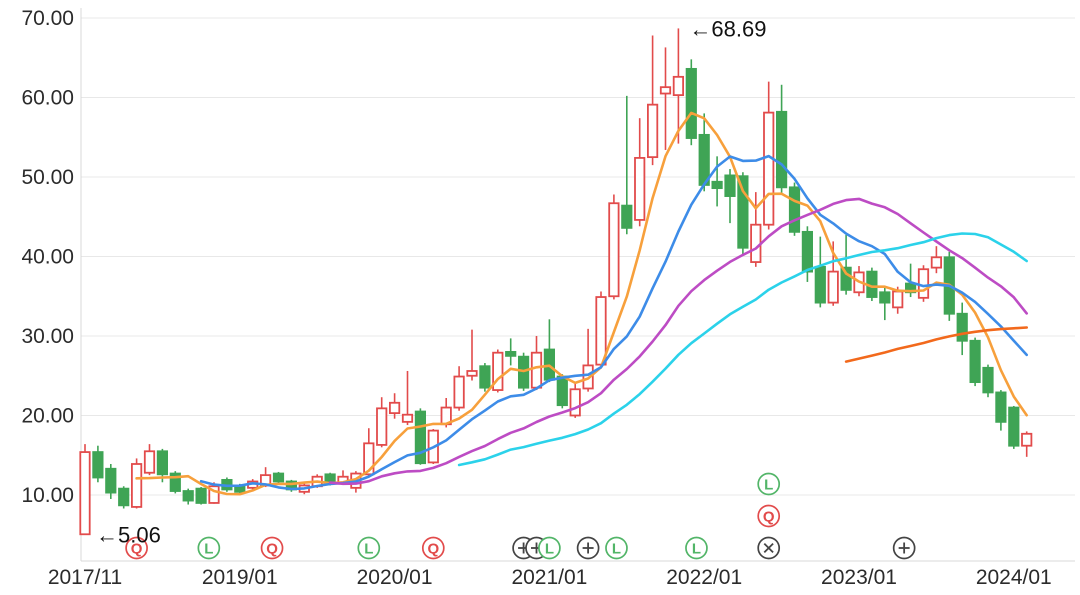  What do you see at coordinates (936, 344) in the screenshot?
I see `ma60-line` at bounding box center [936, 344].